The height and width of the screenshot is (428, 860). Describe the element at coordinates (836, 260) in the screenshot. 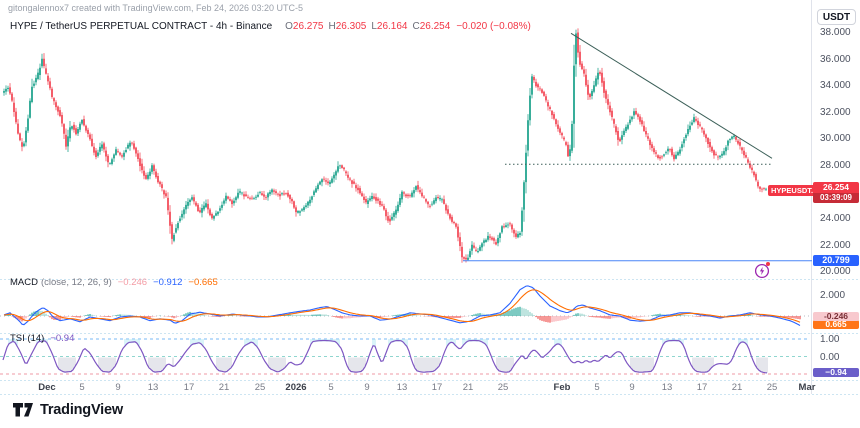

I see `level-price-tag: 20.799` at that location.